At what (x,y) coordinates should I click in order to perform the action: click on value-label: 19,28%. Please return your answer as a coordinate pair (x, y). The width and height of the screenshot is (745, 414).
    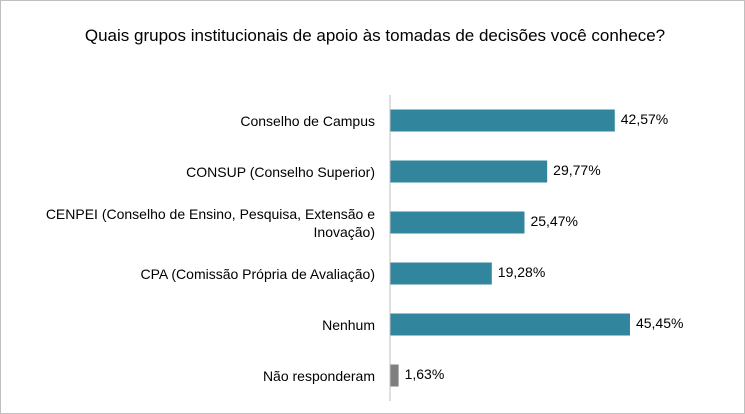
    Looking at the image, I should click on (521, 272).